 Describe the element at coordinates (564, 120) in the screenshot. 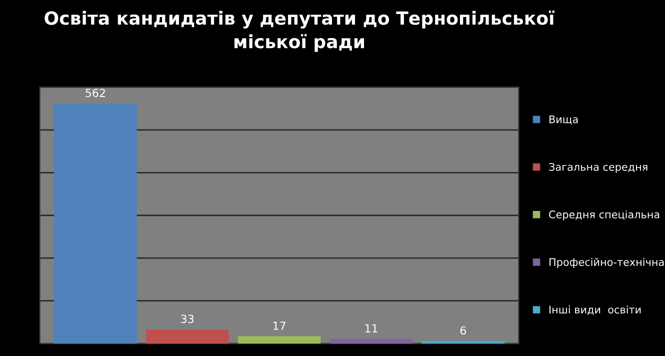

I see `legend-label: Вища` at that location.